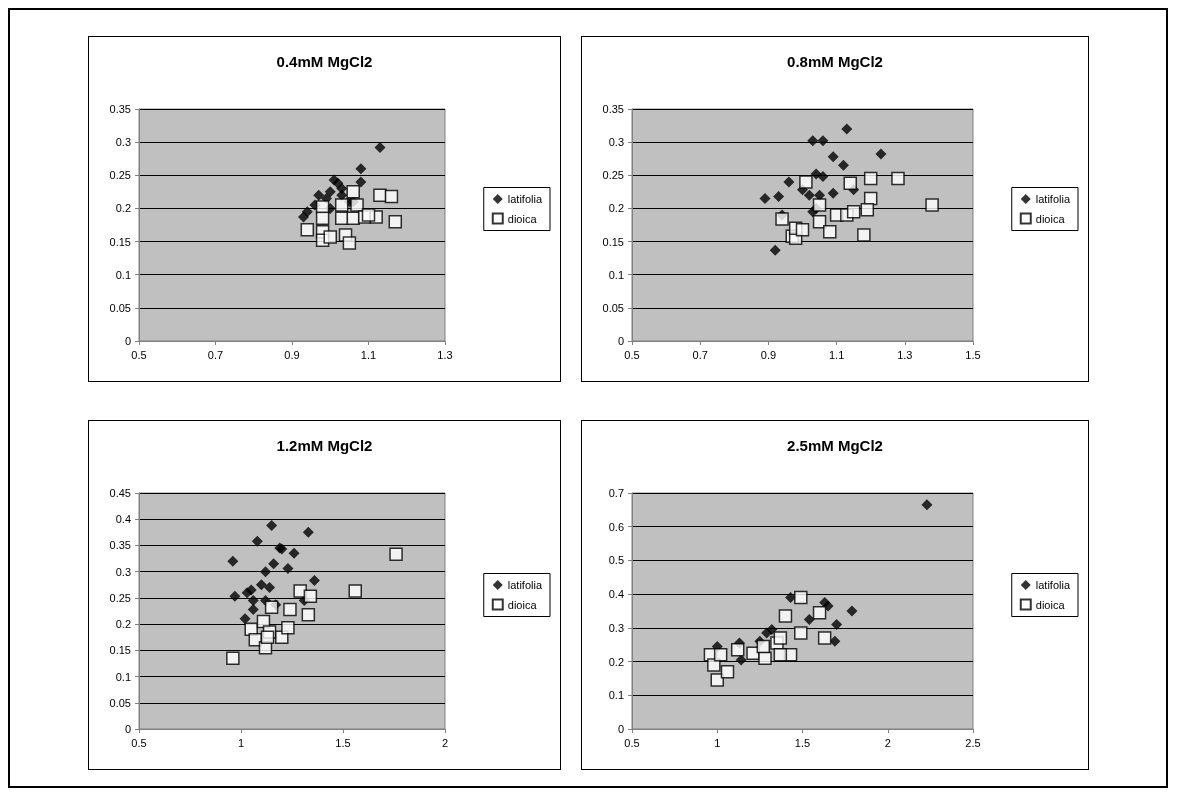  I want to click on chart-title: 0.8mM MgCl2, so click(835, 61).